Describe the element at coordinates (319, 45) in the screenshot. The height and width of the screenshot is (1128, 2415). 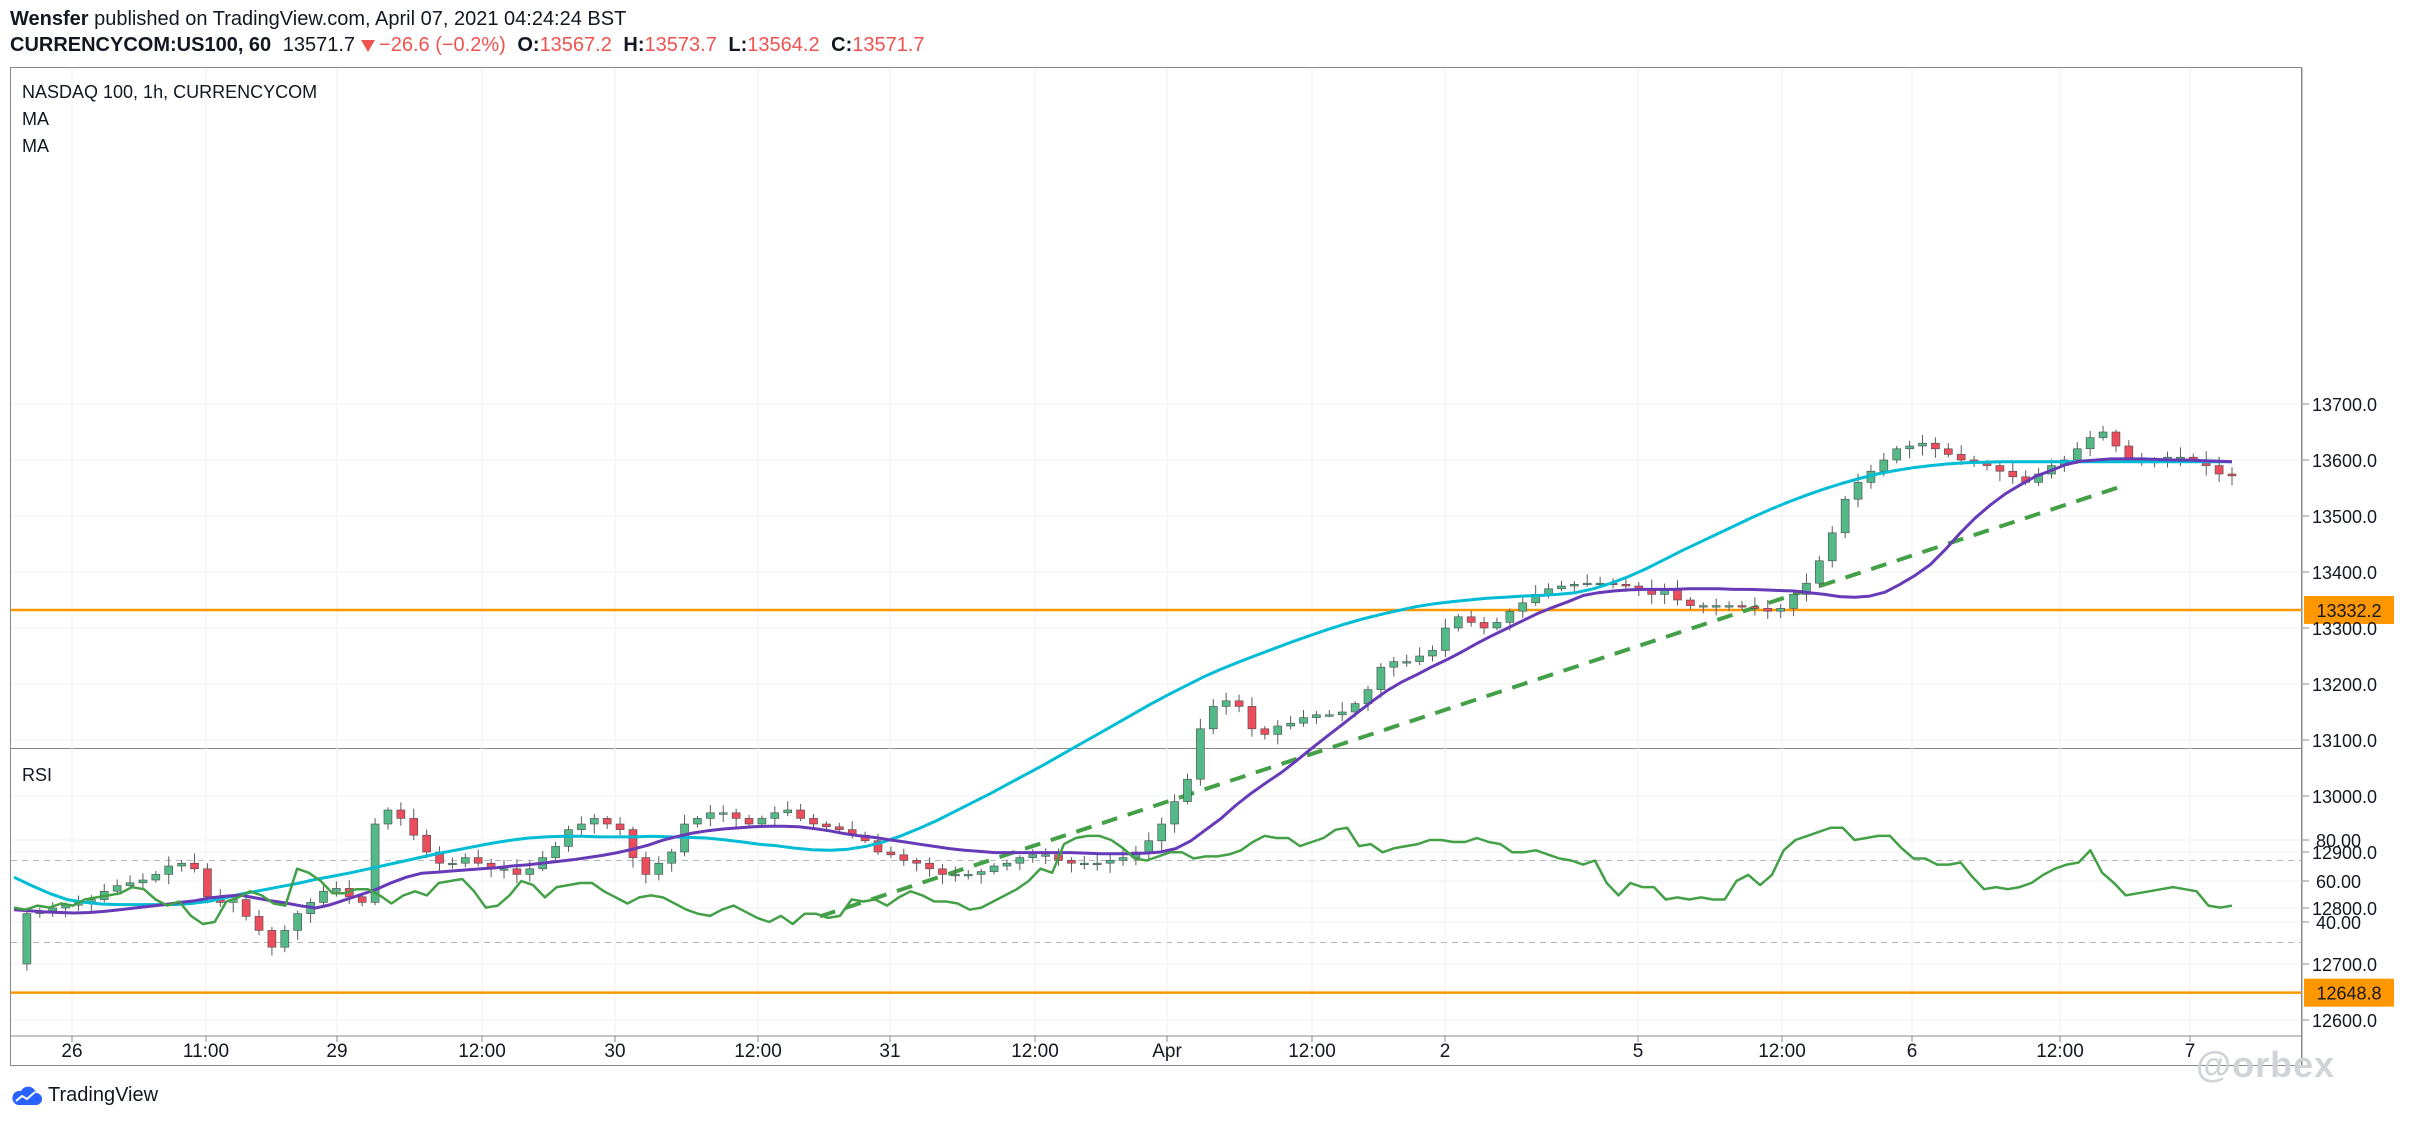
I see `last-price: 13571.7` at that location.